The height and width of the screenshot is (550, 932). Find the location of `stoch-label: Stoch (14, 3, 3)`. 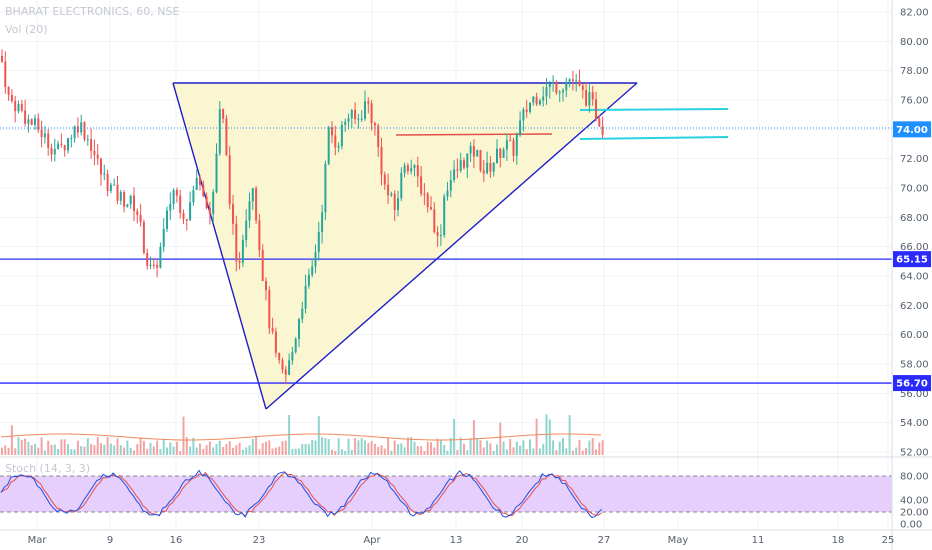

stoch-label: Stoch (14, 3, 3) is located at coordinates (47, 468).